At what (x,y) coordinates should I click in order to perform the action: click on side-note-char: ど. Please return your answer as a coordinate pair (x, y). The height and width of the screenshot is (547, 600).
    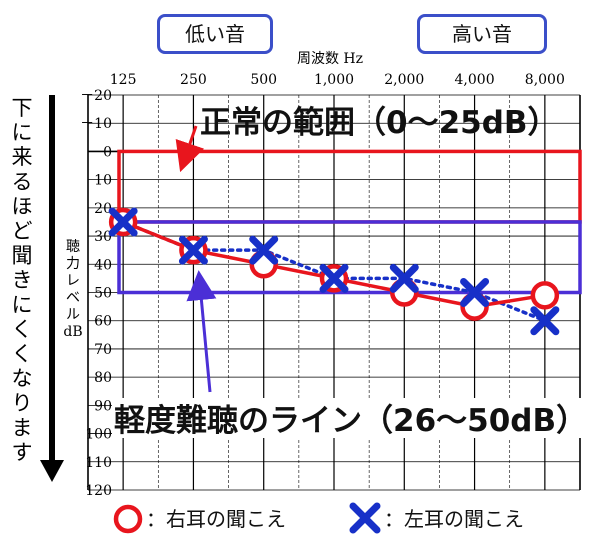
    Looking at the image, I should click on (22, 231).